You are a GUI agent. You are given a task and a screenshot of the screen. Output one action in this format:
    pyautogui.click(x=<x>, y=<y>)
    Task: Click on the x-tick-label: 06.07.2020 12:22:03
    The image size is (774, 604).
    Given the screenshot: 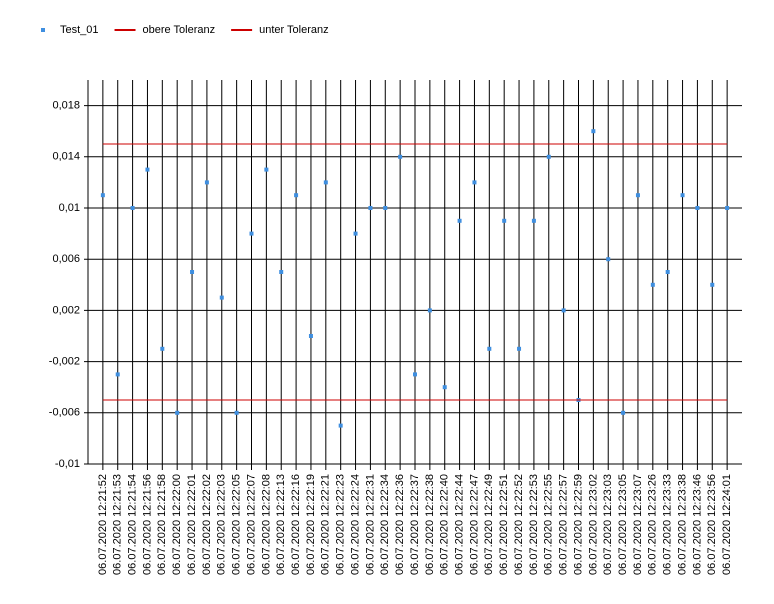 What is the action you would take?
    pyautogui.click(x=222, y=524)
    